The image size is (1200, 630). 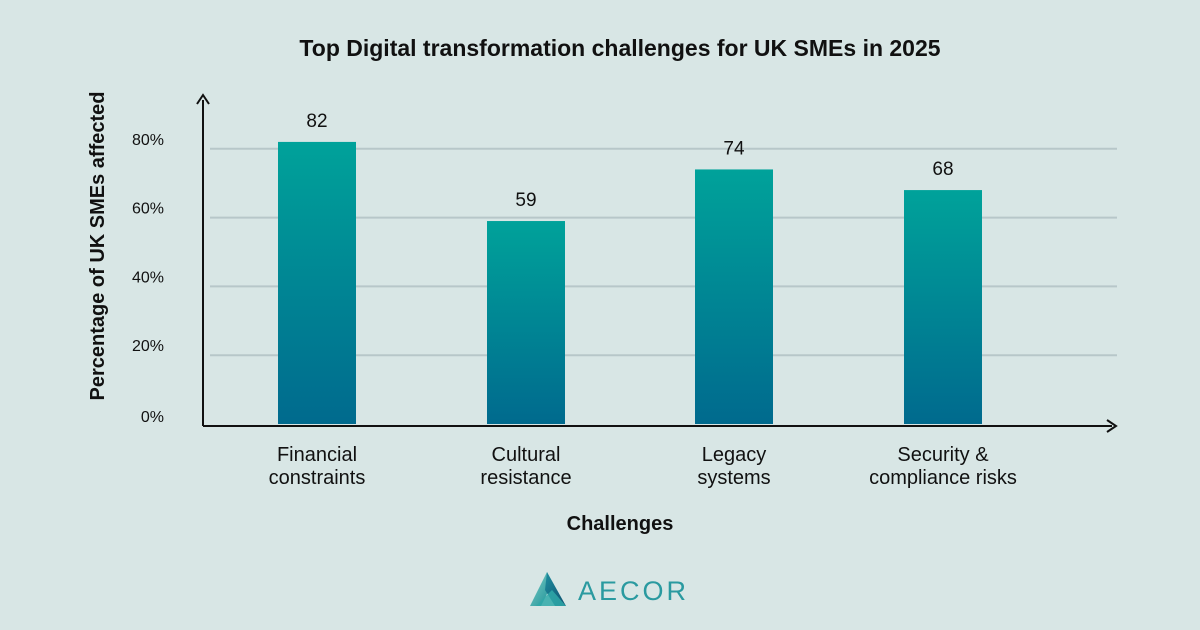 I want to click on y-tick-labels: 0% 20% 40% 60% 80%, so click(x=148, y=279).